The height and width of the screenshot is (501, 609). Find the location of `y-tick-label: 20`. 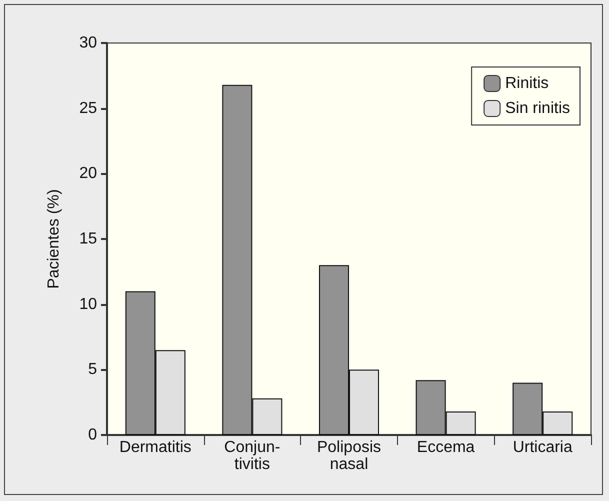

y-tick-label: 20 is located at coordinates (88, 173).